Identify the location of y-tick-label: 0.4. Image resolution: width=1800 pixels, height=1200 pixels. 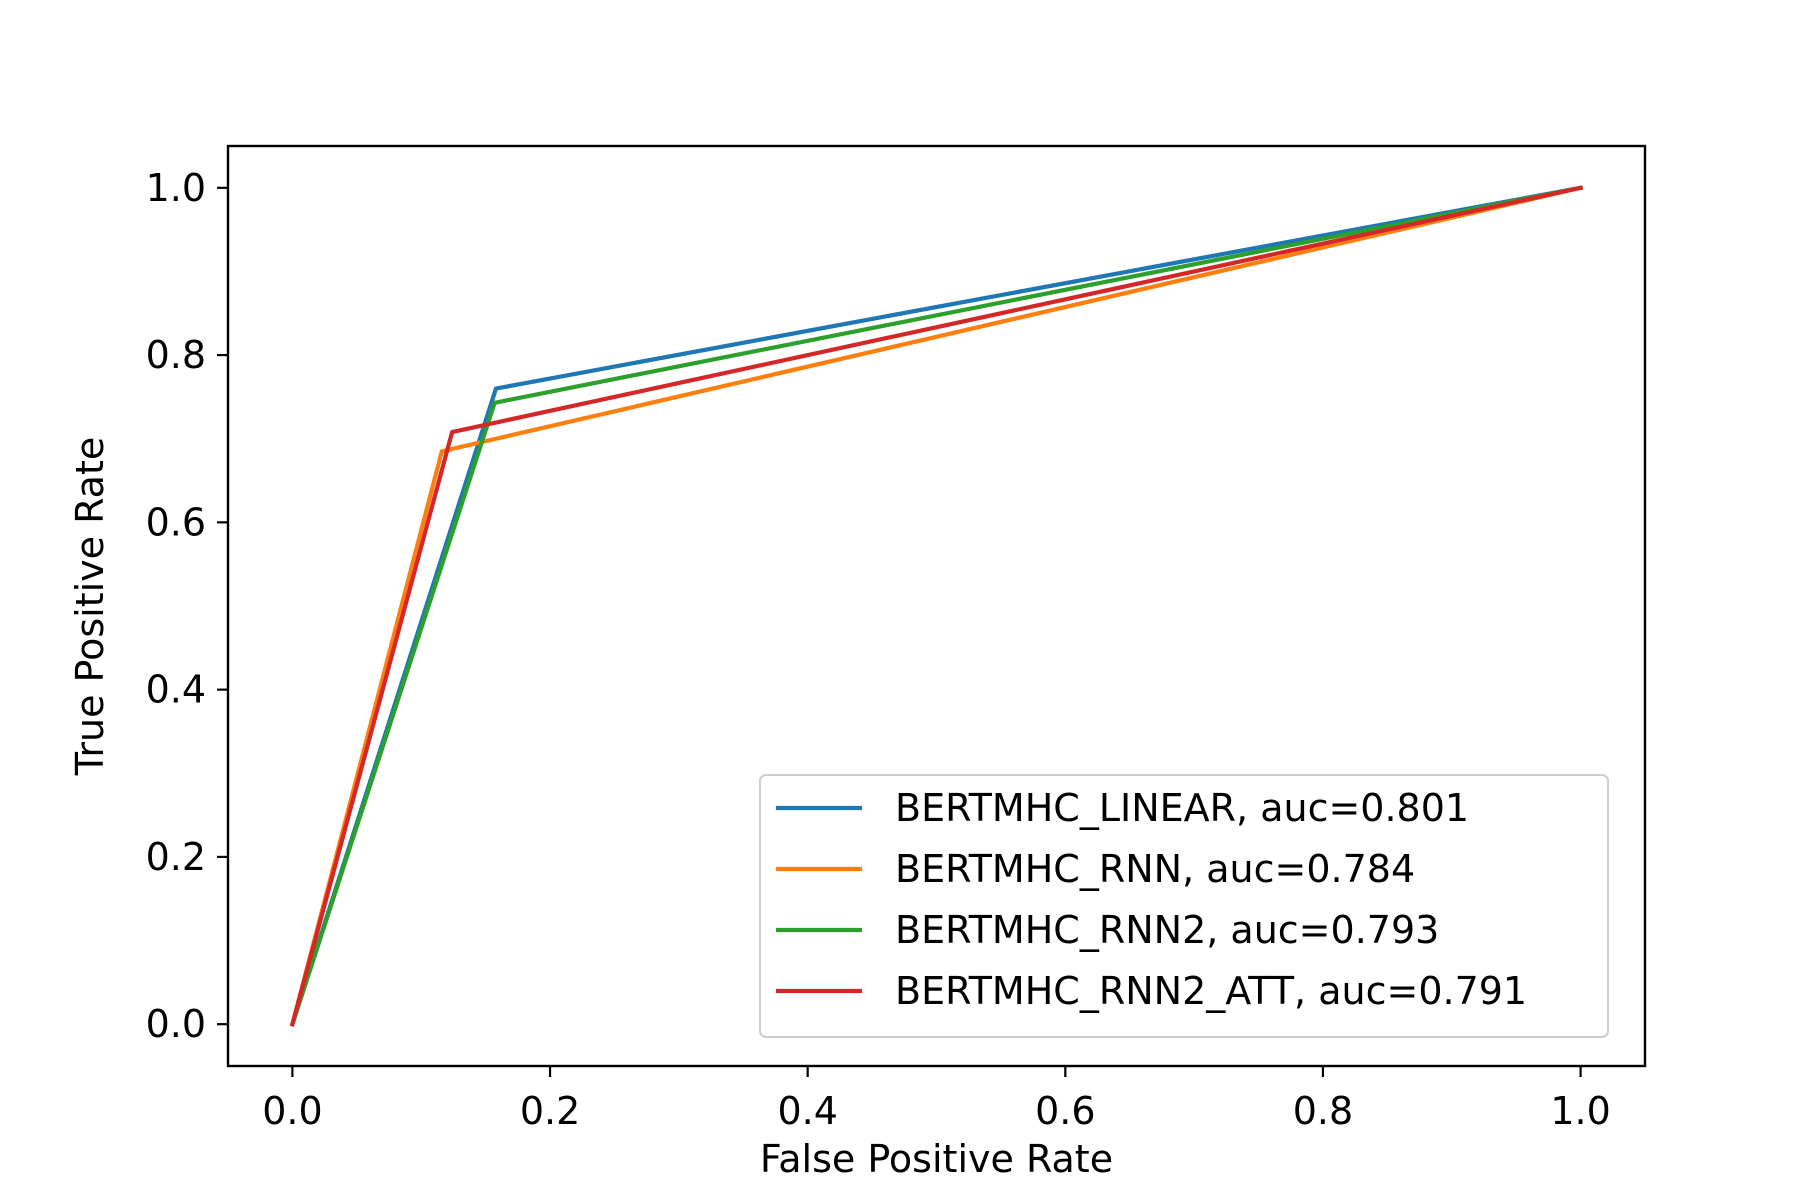
(176, 690).